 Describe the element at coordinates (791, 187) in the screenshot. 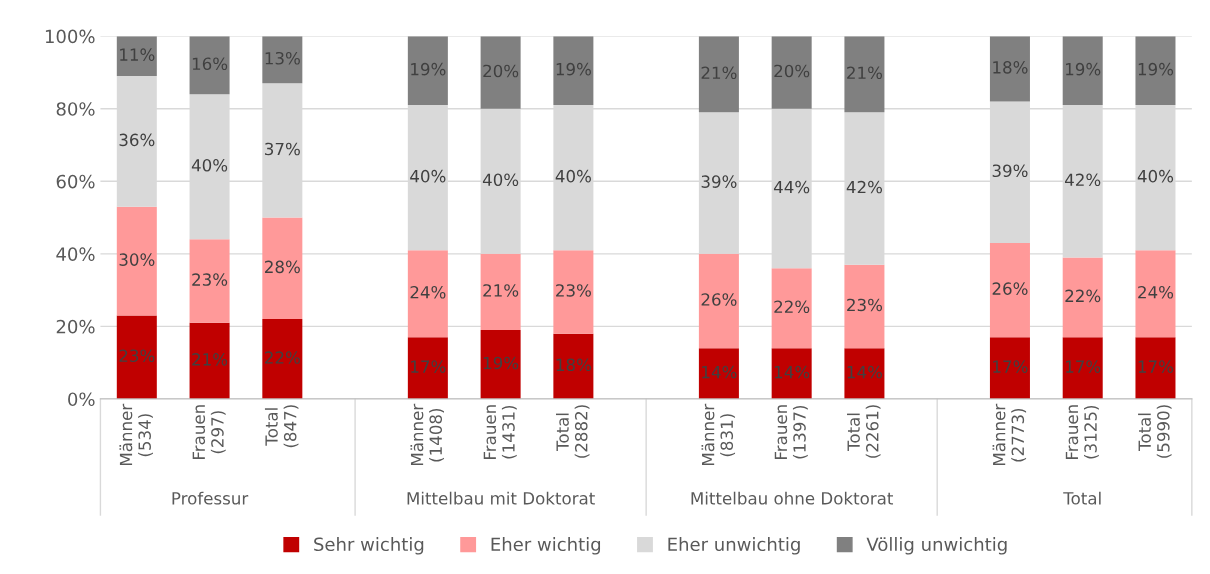

I see `data-label: 44%` at that location.